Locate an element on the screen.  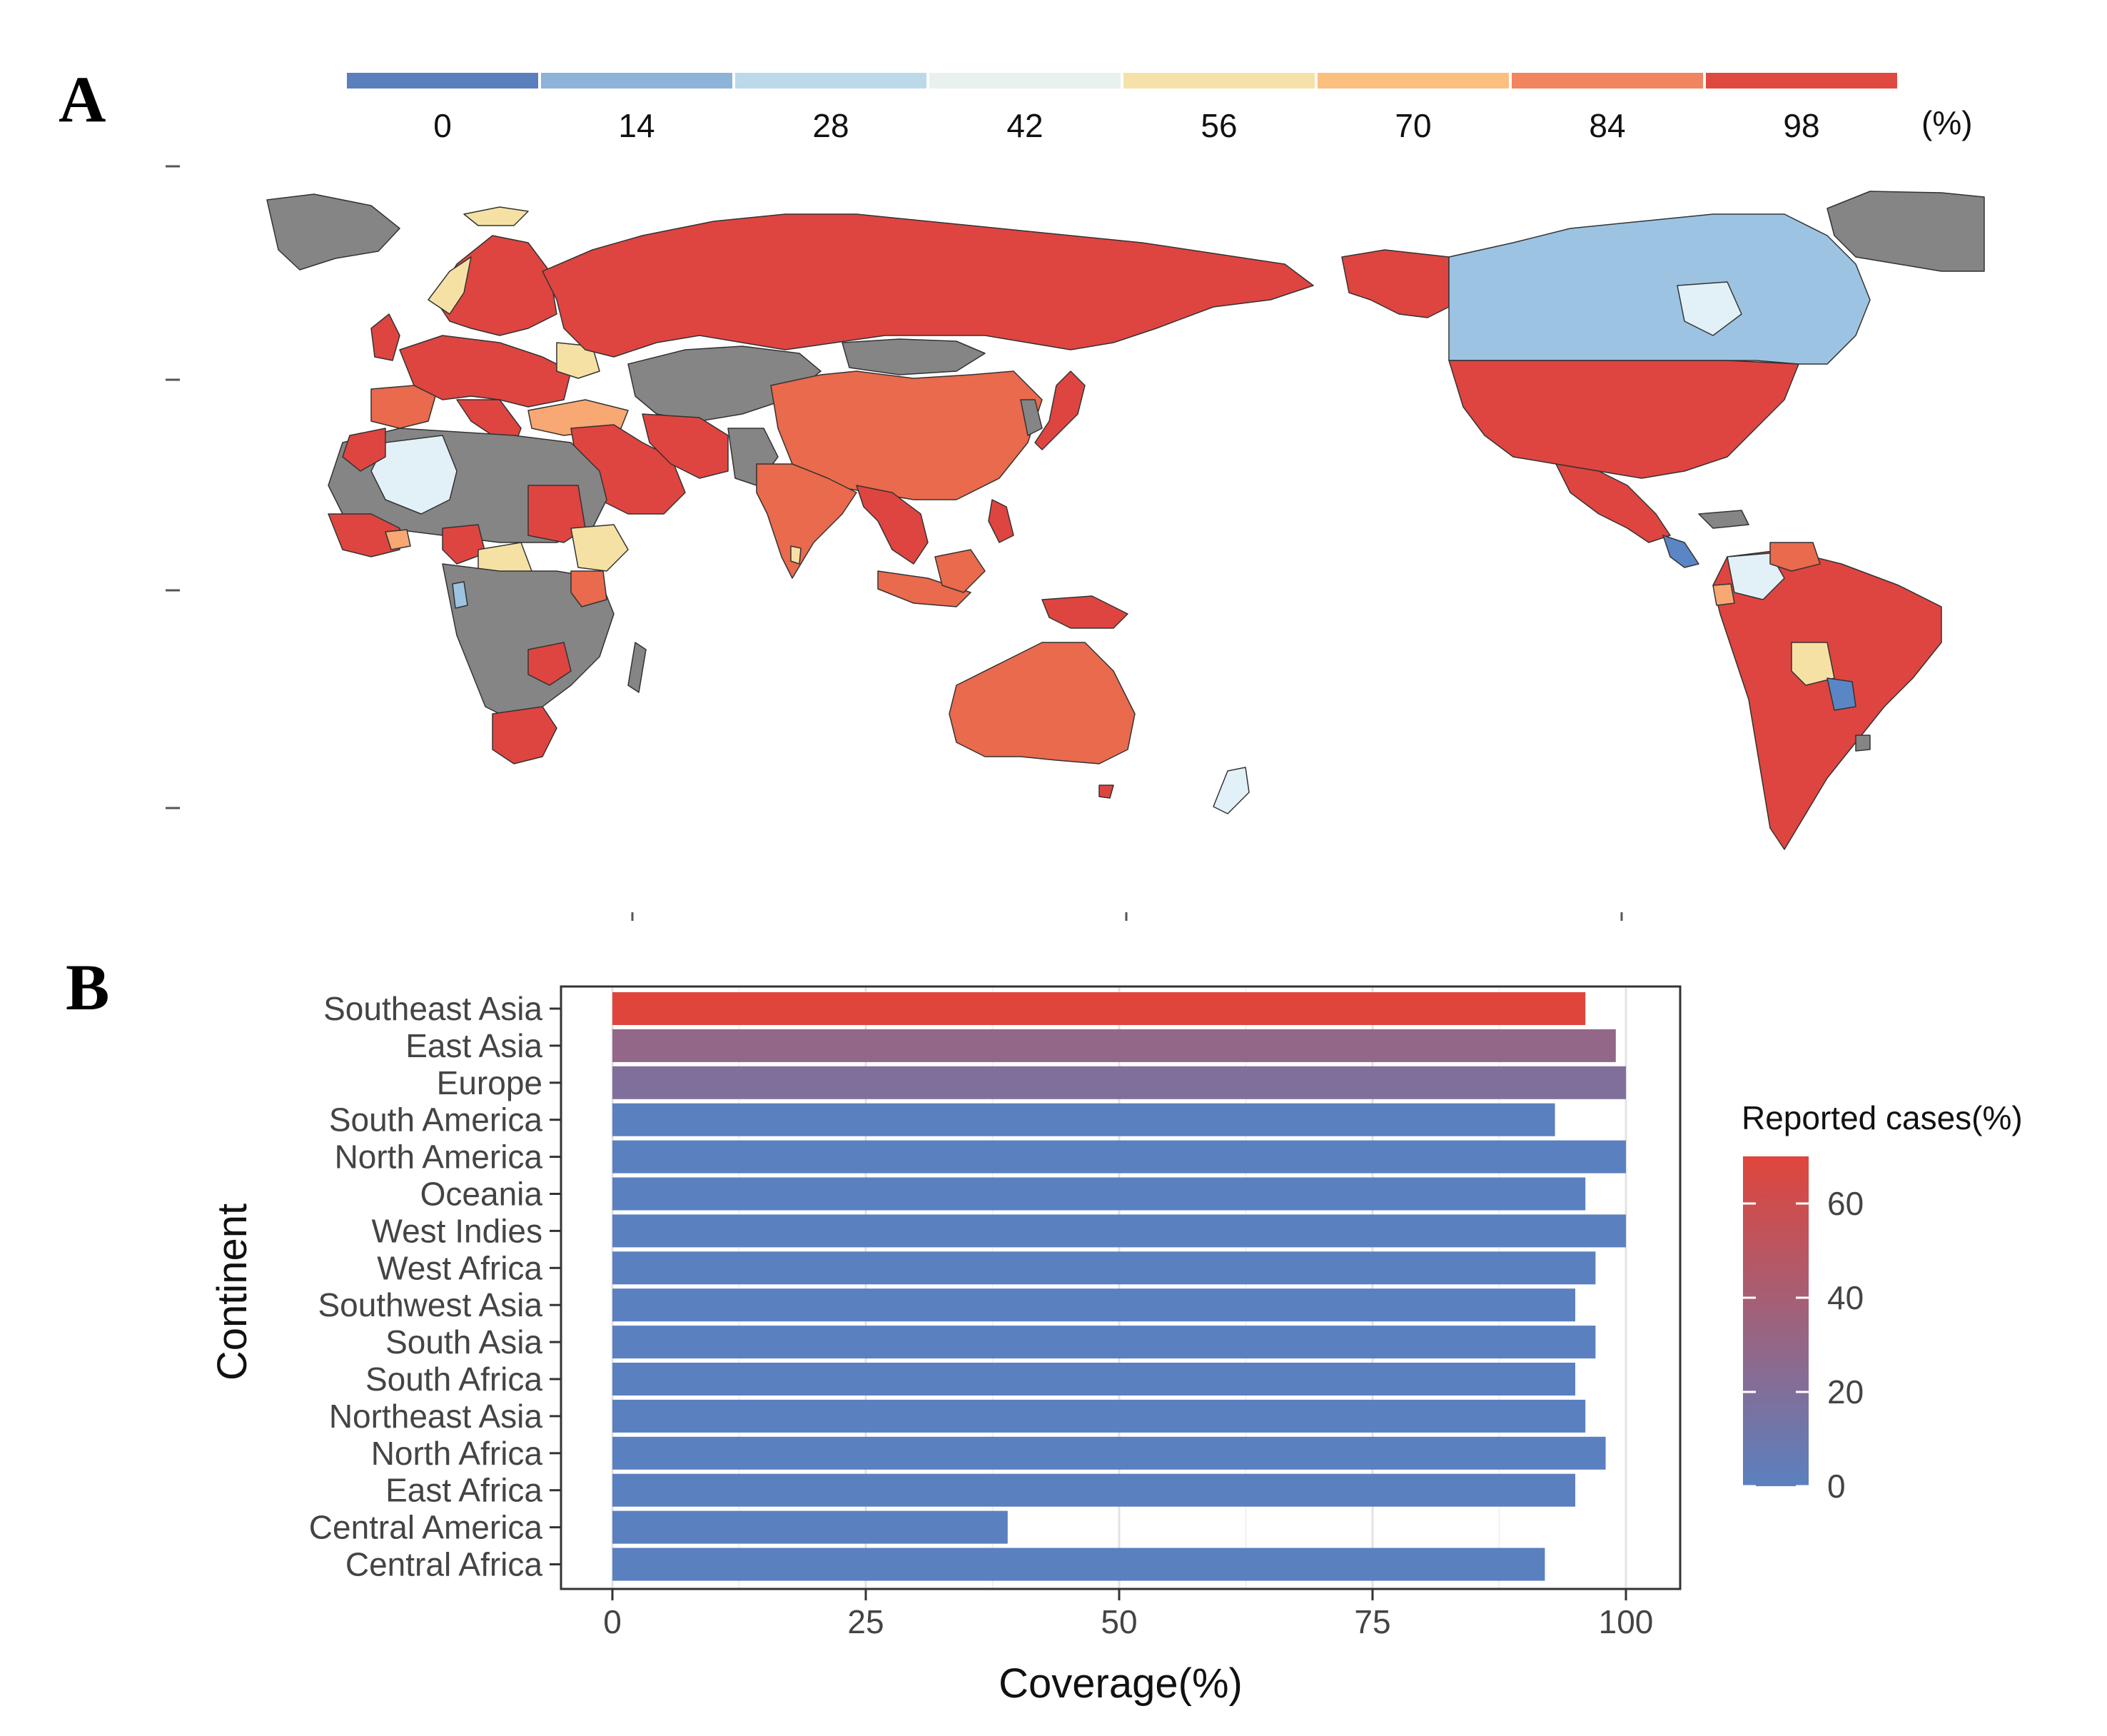
map-region-borneo is located at coordinates (960, 571).